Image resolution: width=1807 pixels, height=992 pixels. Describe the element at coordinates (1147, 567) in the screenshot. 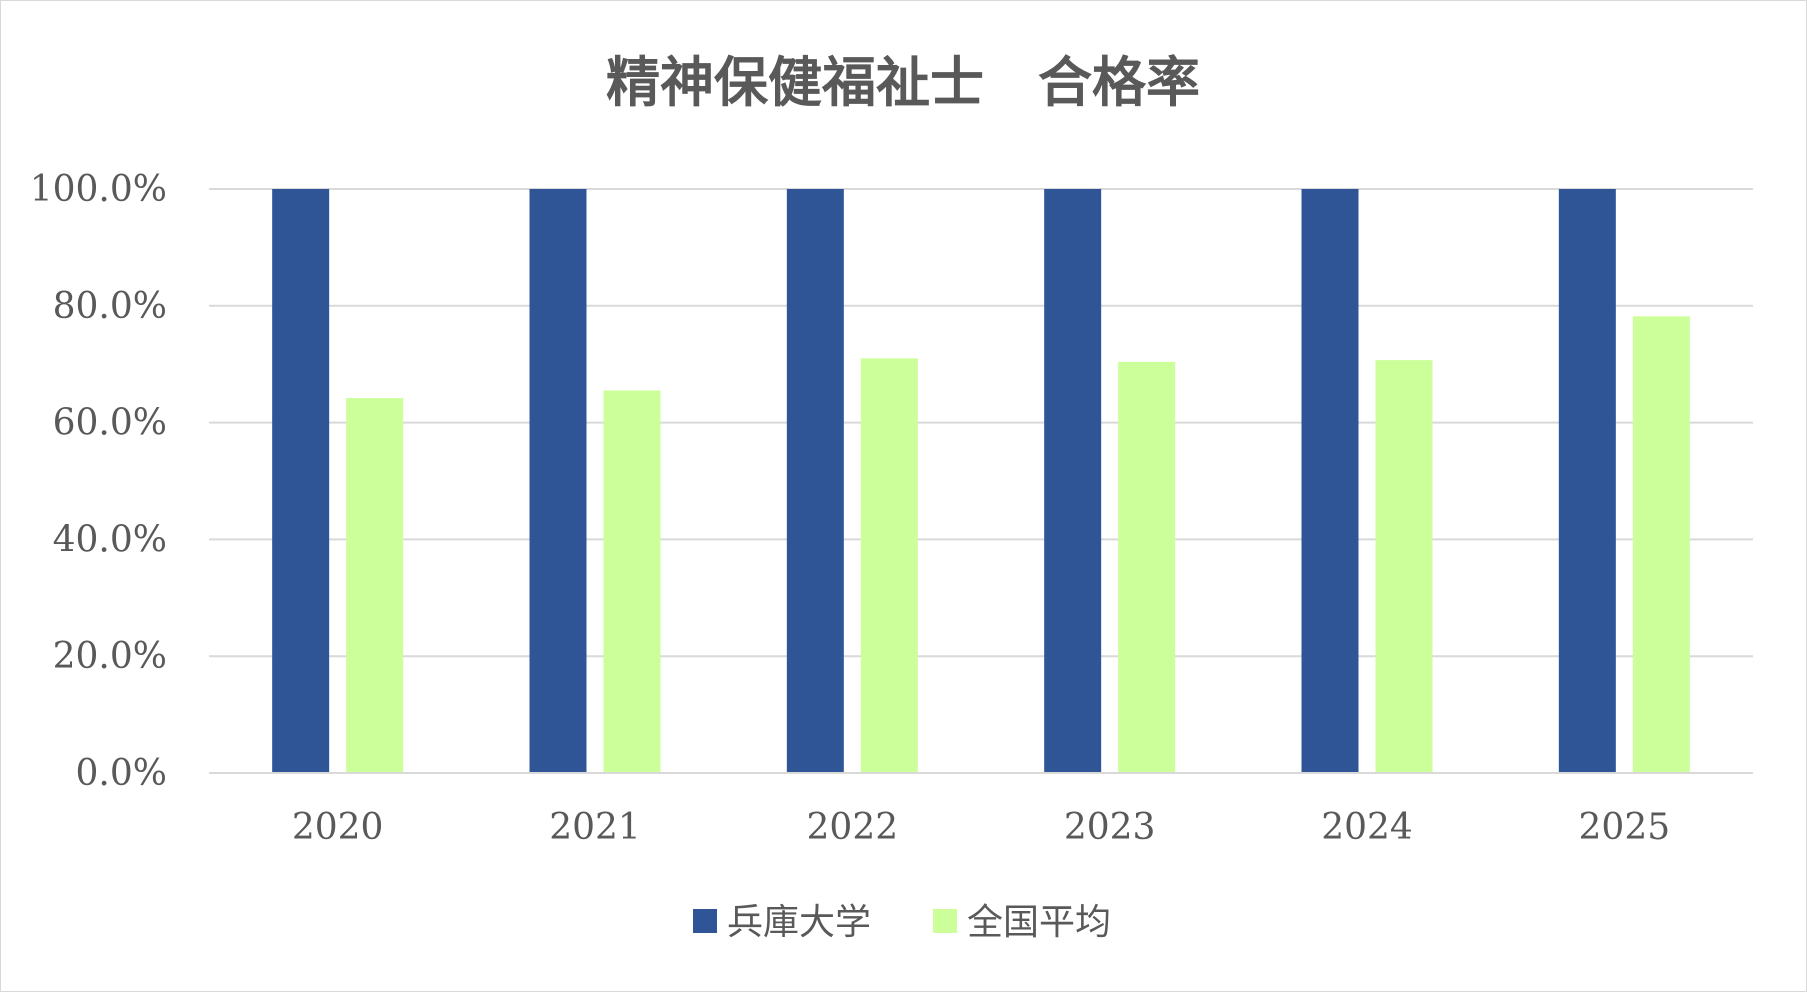

I see `bar-national-avg-2023` at that location.